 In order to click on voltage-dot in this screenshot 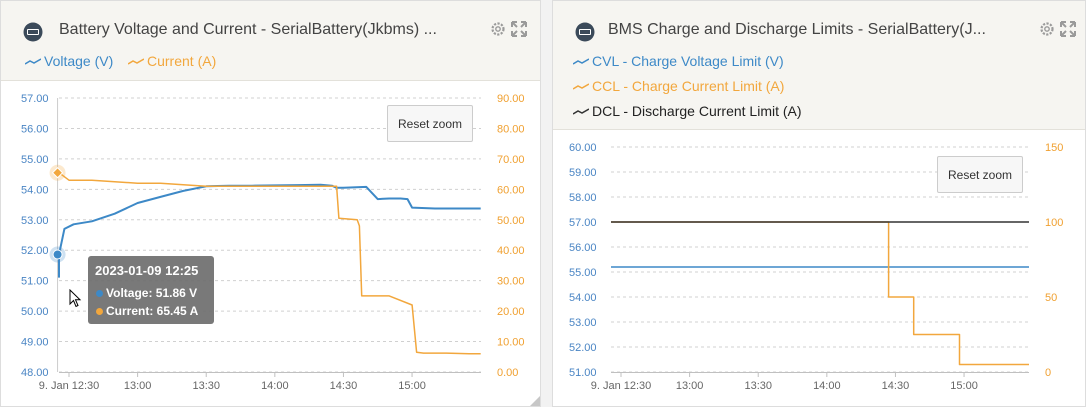, I will do `click(99, 294)`.